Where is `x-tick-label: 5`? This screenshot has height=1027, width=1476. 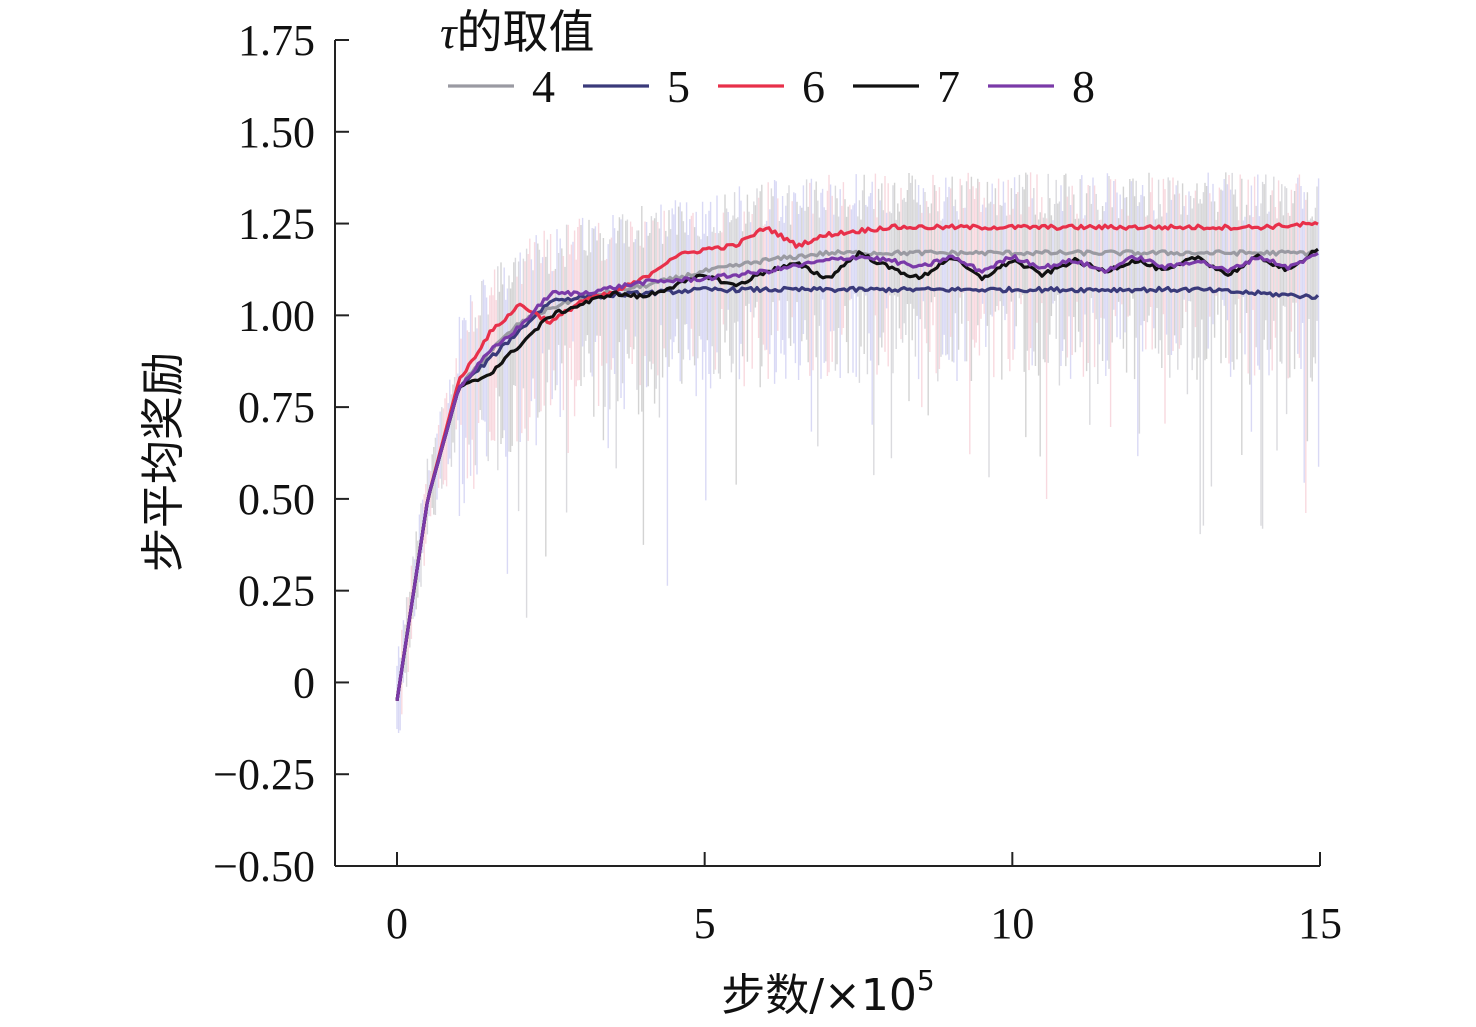
x-tick-label: 5 is located at coordinates (705, 923).